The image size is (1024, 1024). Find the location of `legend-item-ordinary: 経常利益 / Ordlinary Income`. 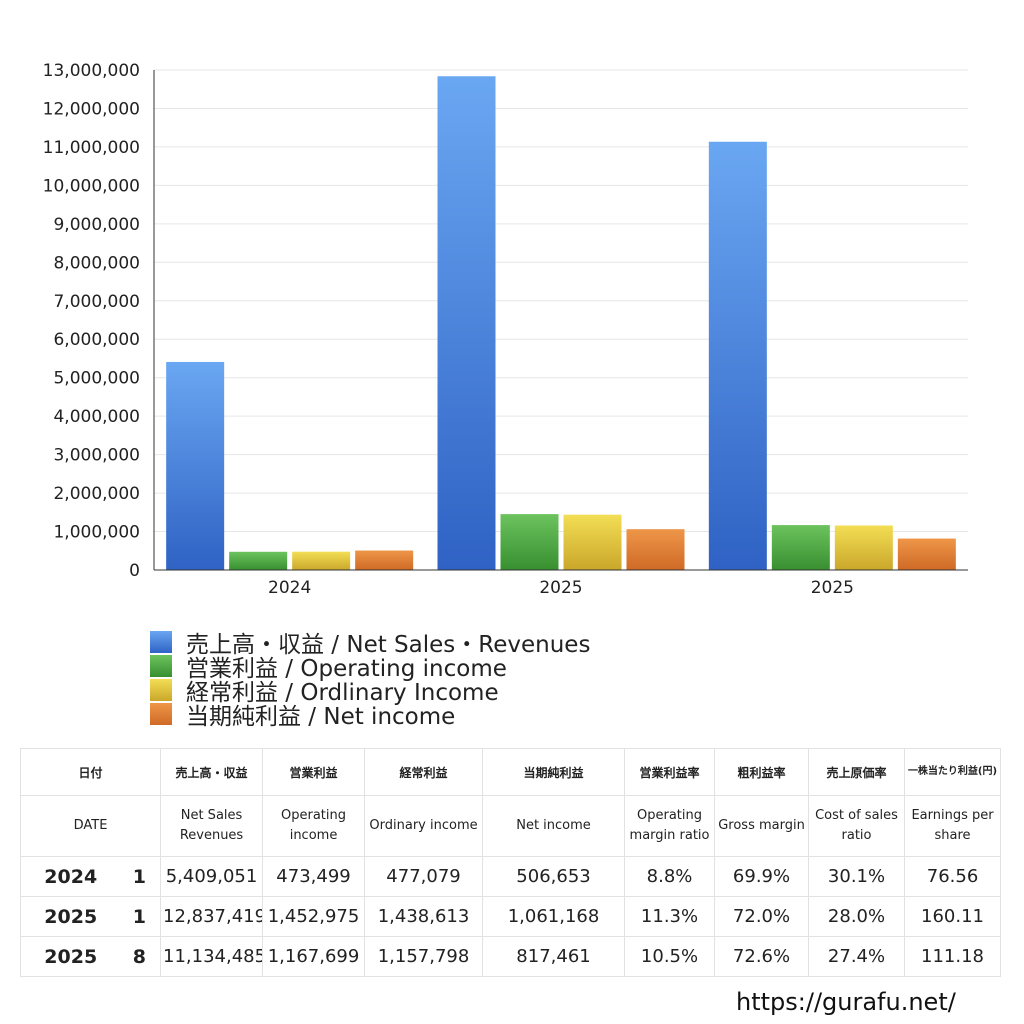

legend-item-ordinary: 経常利益 / Ordlinary Income is located at coordinates (370, 692).